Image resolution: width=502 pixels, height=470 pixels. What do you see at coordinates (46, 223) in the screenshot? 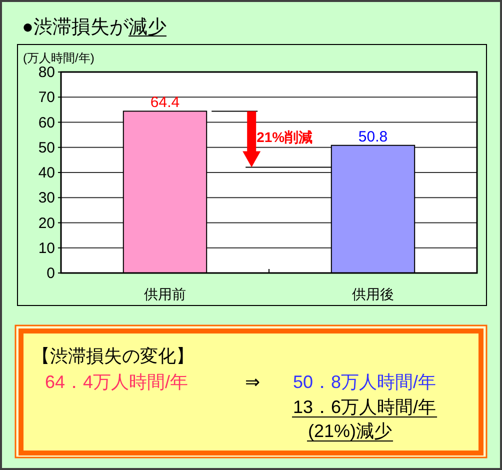
I see `y-tick-label: 20` at bounding box center [46, 223].